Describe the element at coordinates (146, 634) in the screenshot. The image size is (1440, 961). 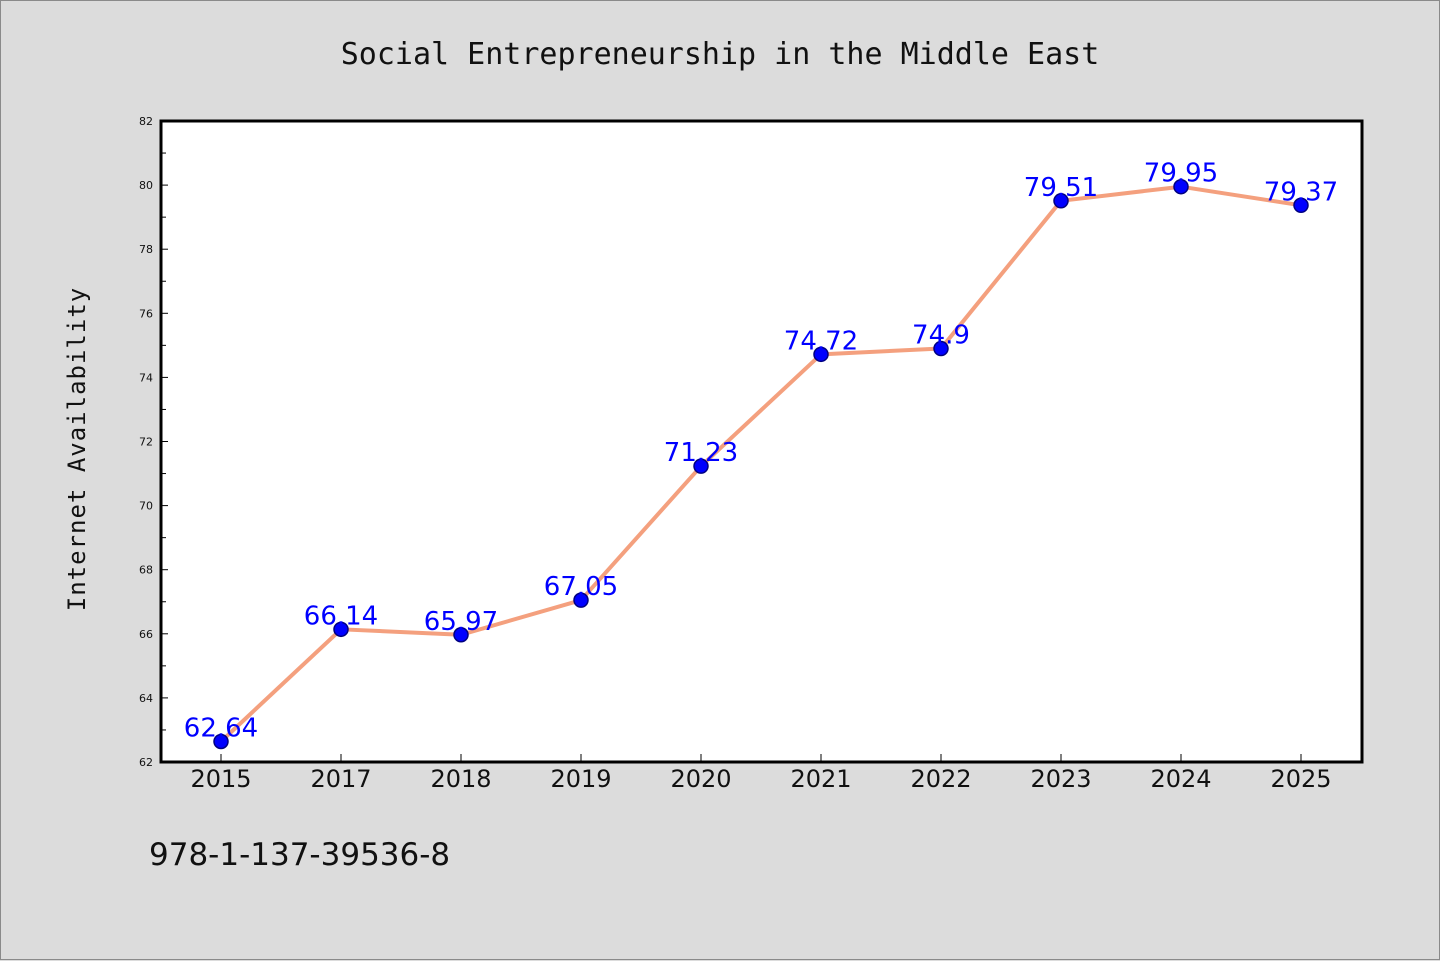
I see `y-tick-label: 66` at that location.